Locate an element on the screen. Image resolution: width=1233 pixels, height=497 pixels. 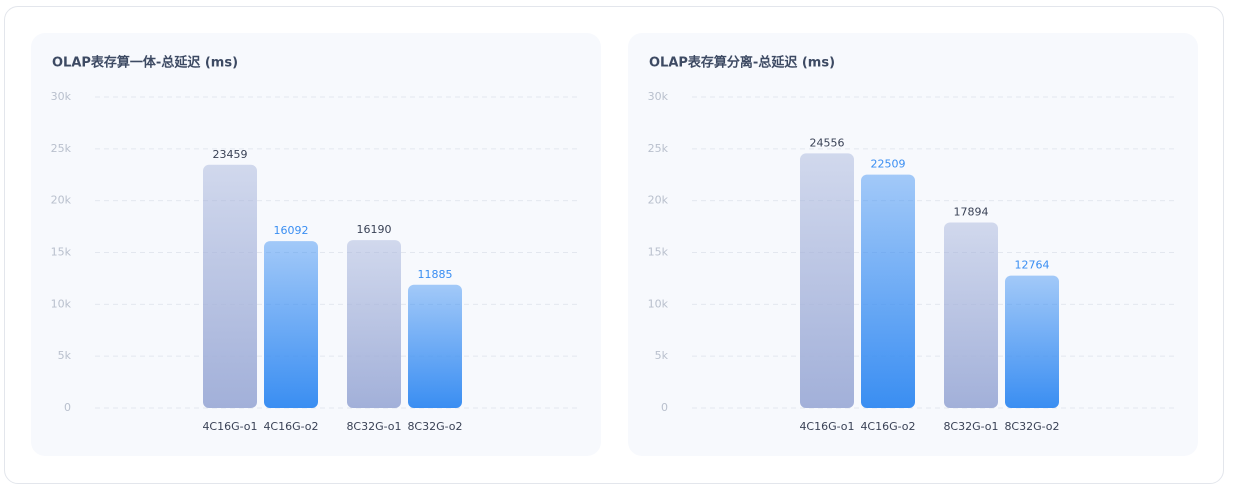
chart-title: OLAP表存算一体-总延迟 (ms) is located at coordinates (145, 63).